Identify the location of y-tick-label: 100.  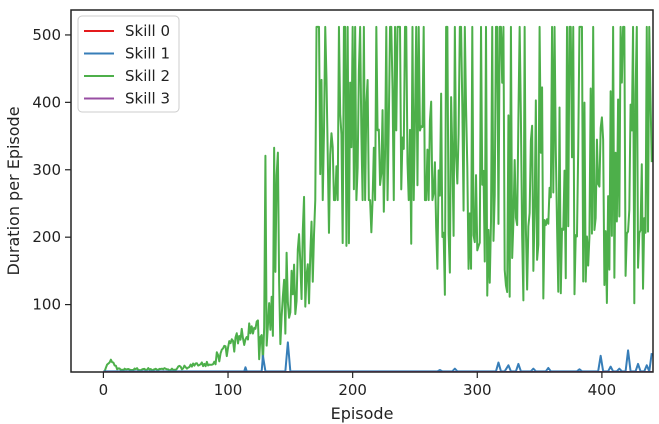
(46, 305).